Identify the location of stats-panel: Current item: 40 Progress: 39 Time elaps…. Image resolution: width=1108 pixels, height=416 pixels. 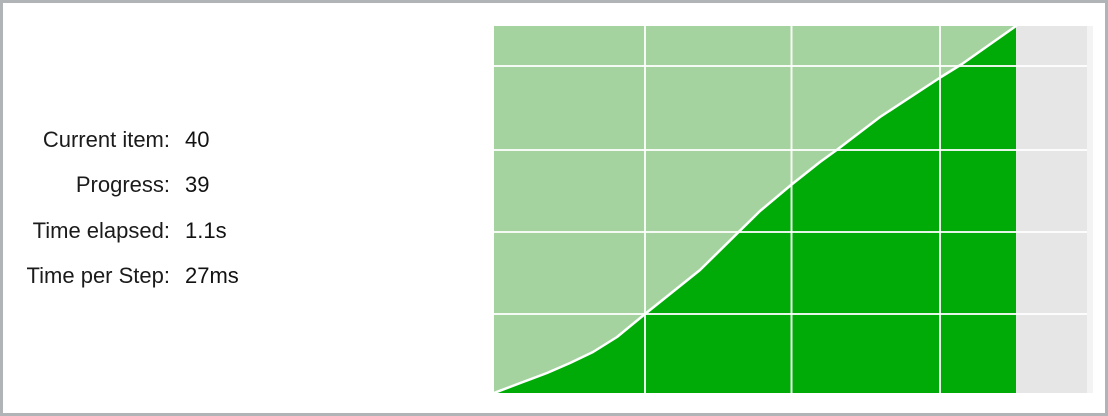
(125, 208).